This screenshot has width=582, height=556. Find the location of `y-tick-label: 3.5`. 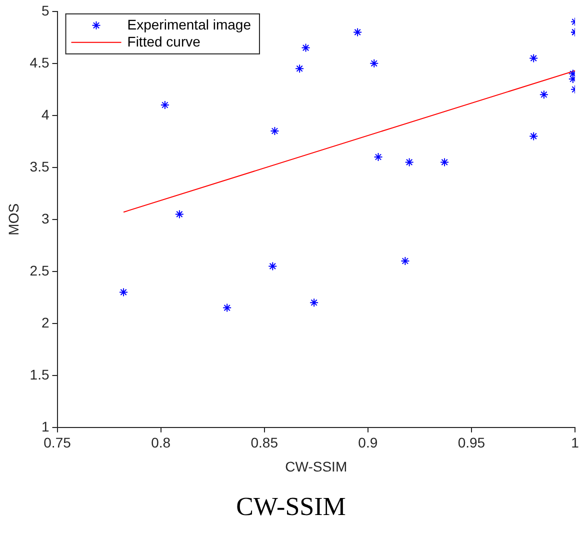

y-tick-label: 3.5 is located at coordinates (40, 166).